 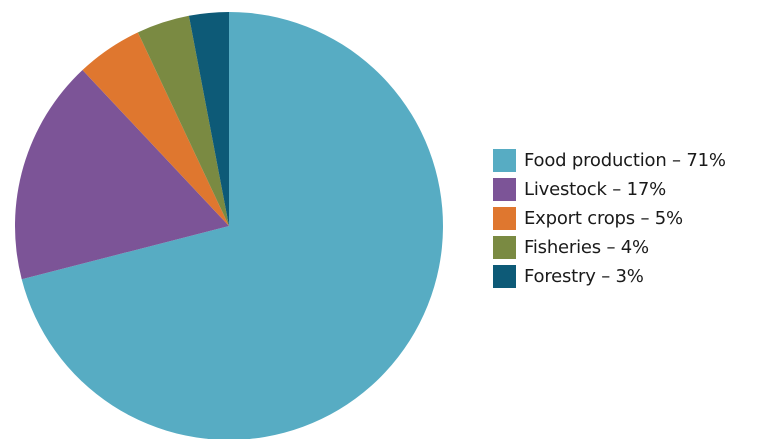 I want to click on legend-swatch-livestock, so click(x=504, y=189).